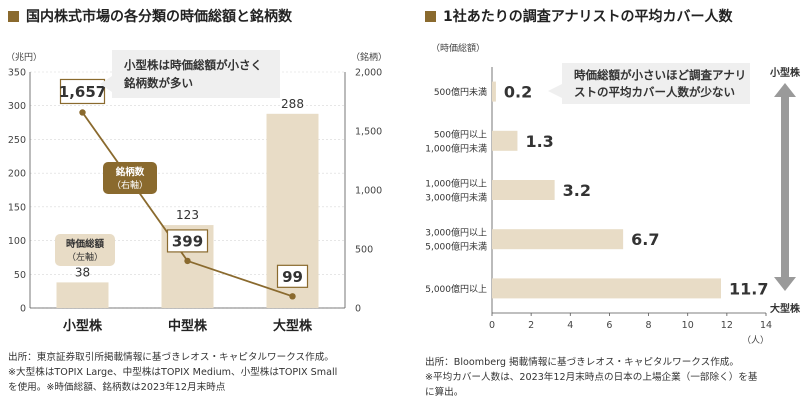 The image size is (810, 405). What do you see at coordinates (785, 90) in the screenshot?
I see `arrow-up-icon` at bounding box center [785, 90].